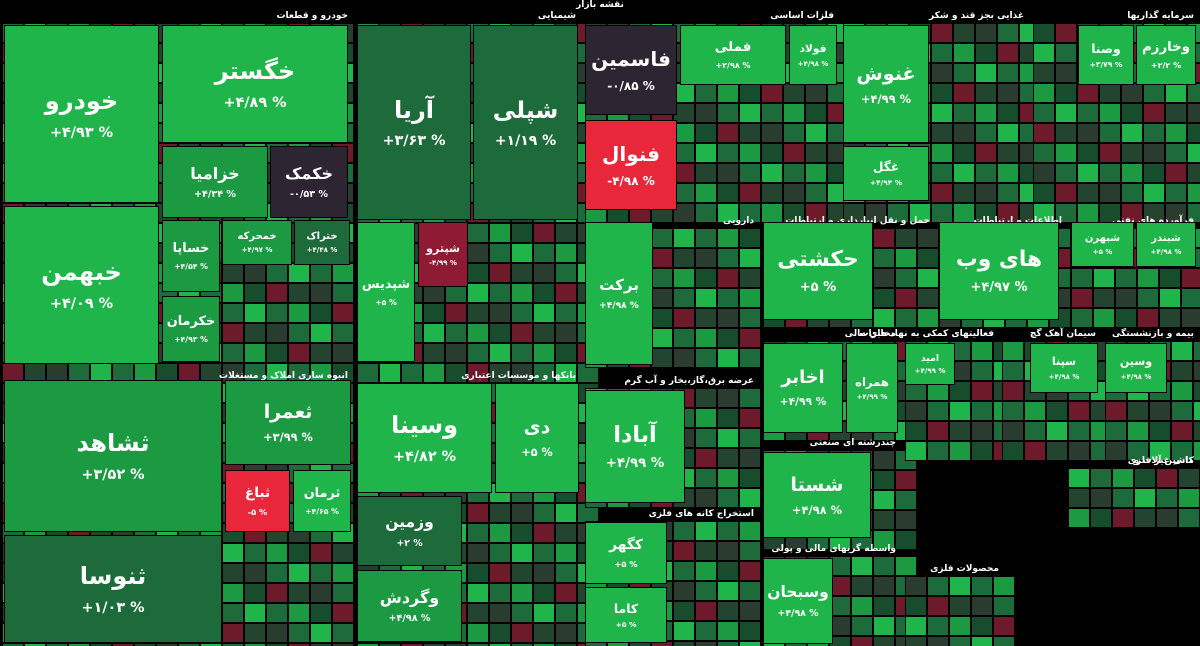  I want to click on stock-tile: های وب +۴/۹۷ %, so click(999, 271).